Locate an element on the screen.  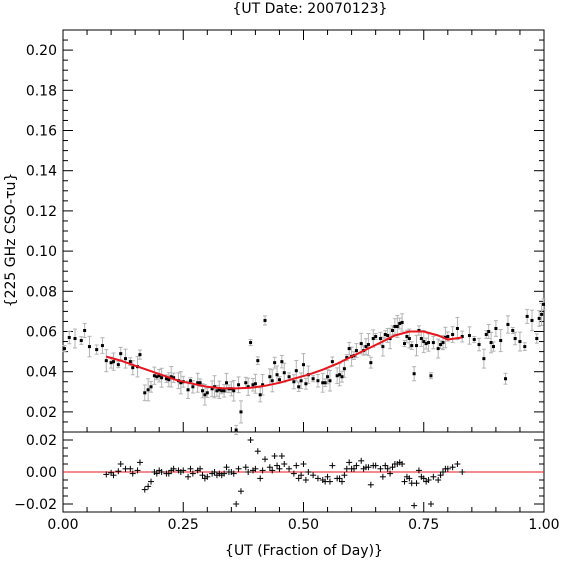
y-tick-label: 0.08 is located at coordinates (41, 292).